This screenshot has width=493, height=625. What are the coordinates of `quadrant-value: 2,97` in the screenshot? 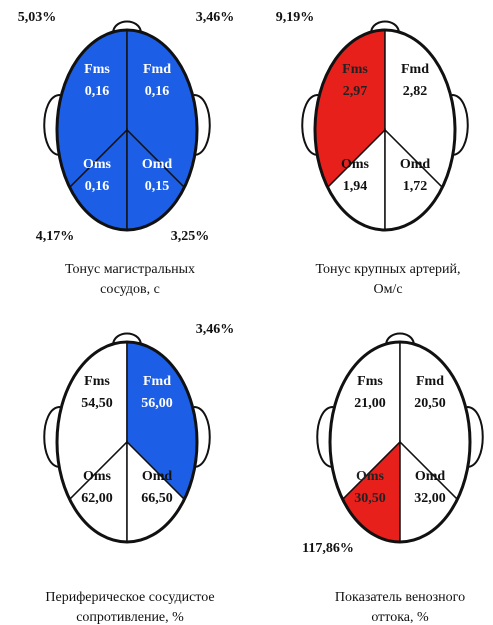 It's located at (355, 91).